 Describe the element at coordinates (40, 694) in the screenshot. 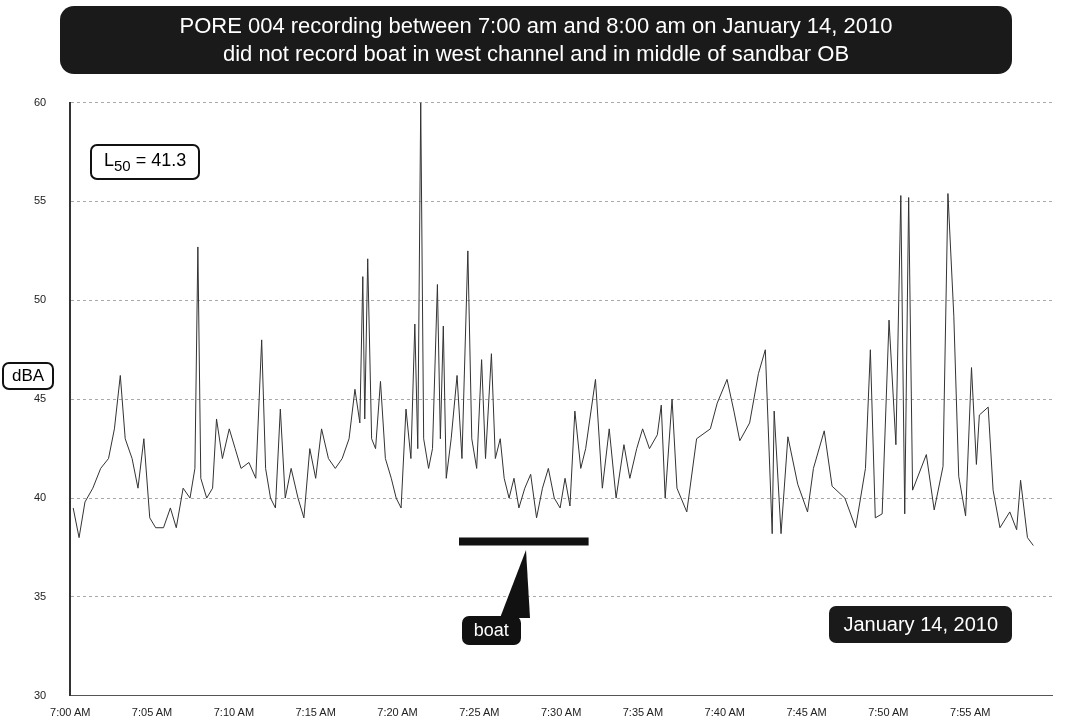

I see `y-tick-label: 30` at that location.